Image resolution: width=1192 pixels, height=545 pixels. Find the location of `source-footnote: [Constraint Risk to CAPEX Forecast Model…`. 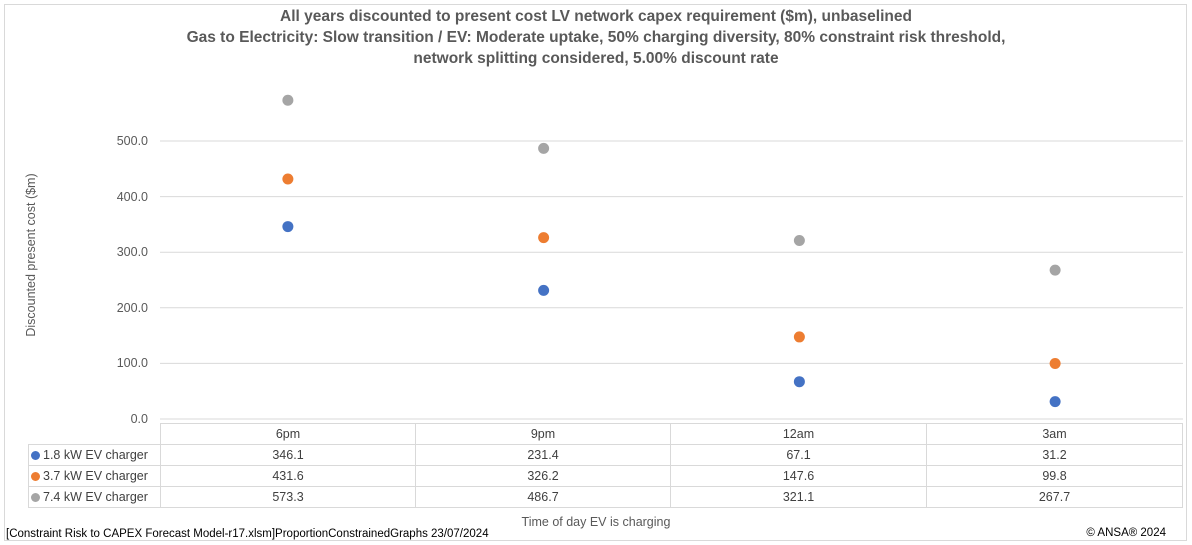

source-footnote: [Constraint Risk to CAPEX Forecast Model… is located at coordinates (247, 534).